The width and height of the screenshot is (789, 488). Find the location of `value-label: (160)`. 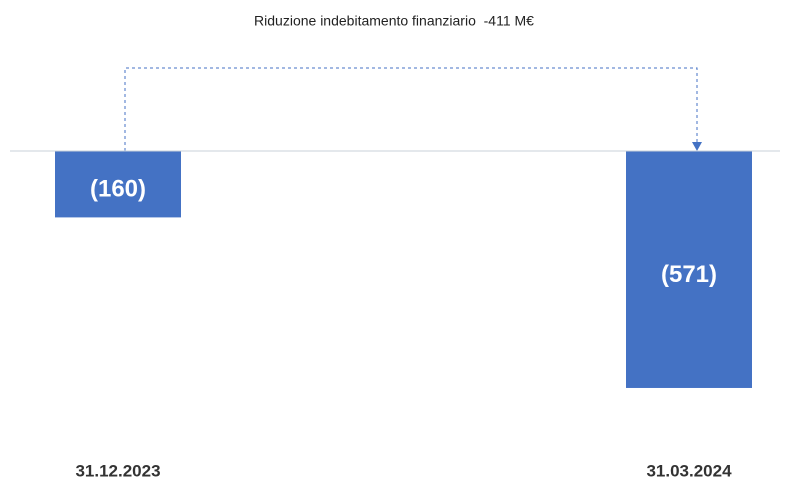

value-label: (160) is located at coordinates (118, 189).